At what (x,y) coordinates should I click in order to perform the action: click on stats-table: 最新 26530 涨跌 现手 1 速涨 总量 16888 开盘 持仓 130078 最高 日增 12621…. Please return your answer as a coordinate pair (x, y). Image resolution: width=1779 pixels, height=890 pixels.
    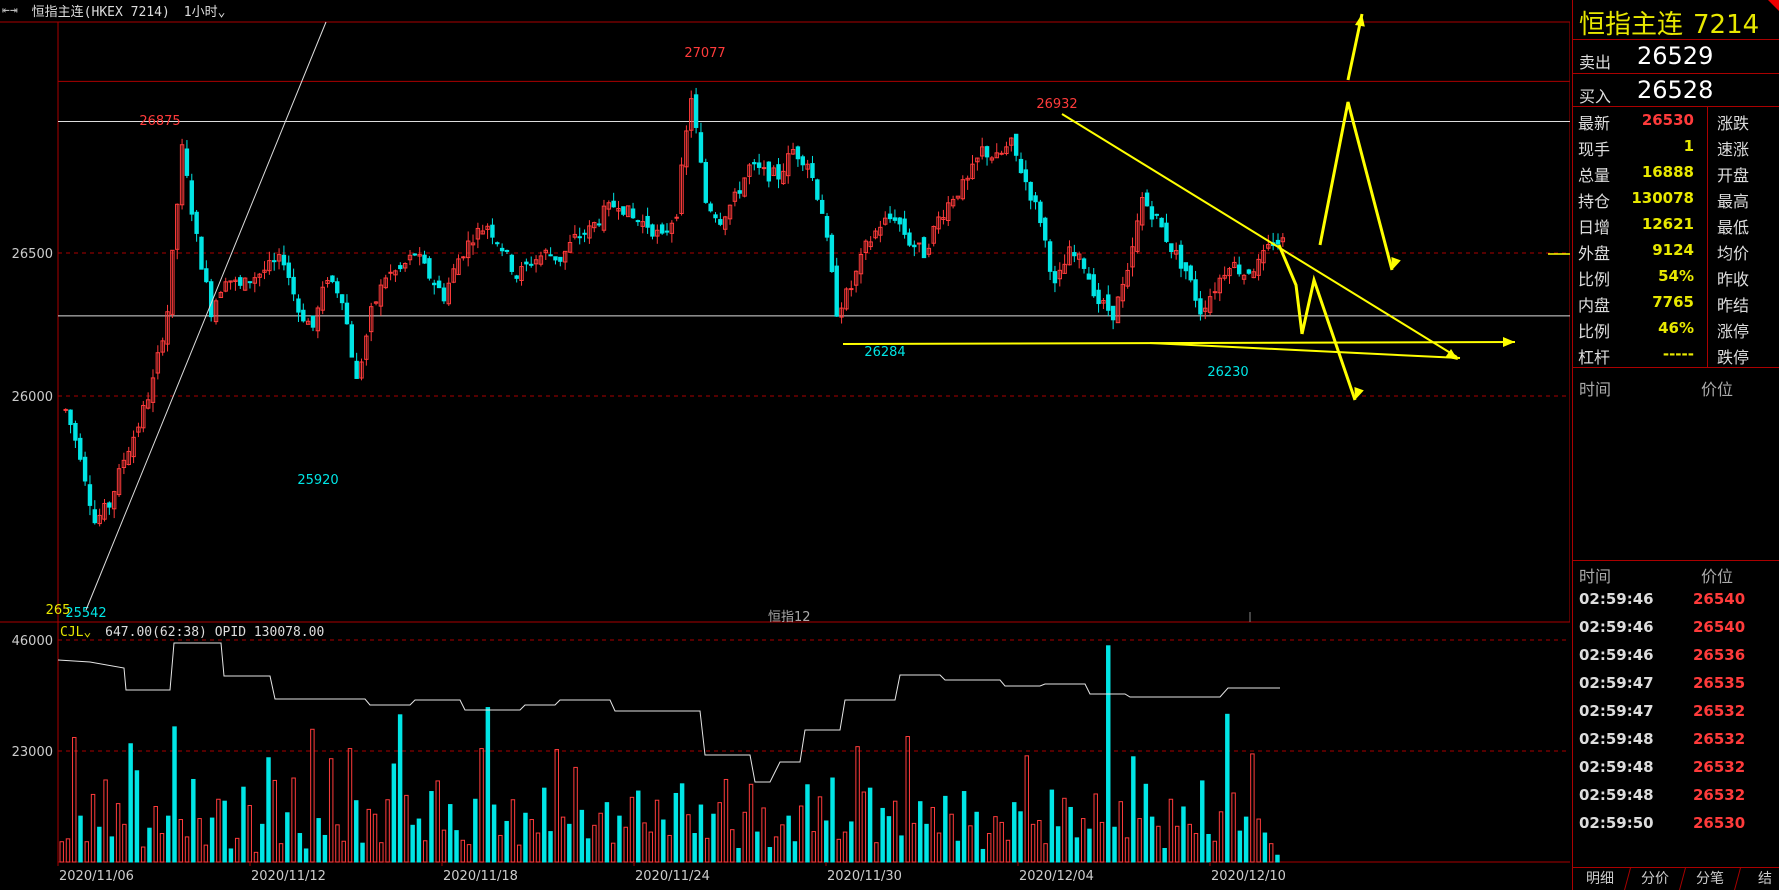
    Looking at the image, I should click on (1676, 237).